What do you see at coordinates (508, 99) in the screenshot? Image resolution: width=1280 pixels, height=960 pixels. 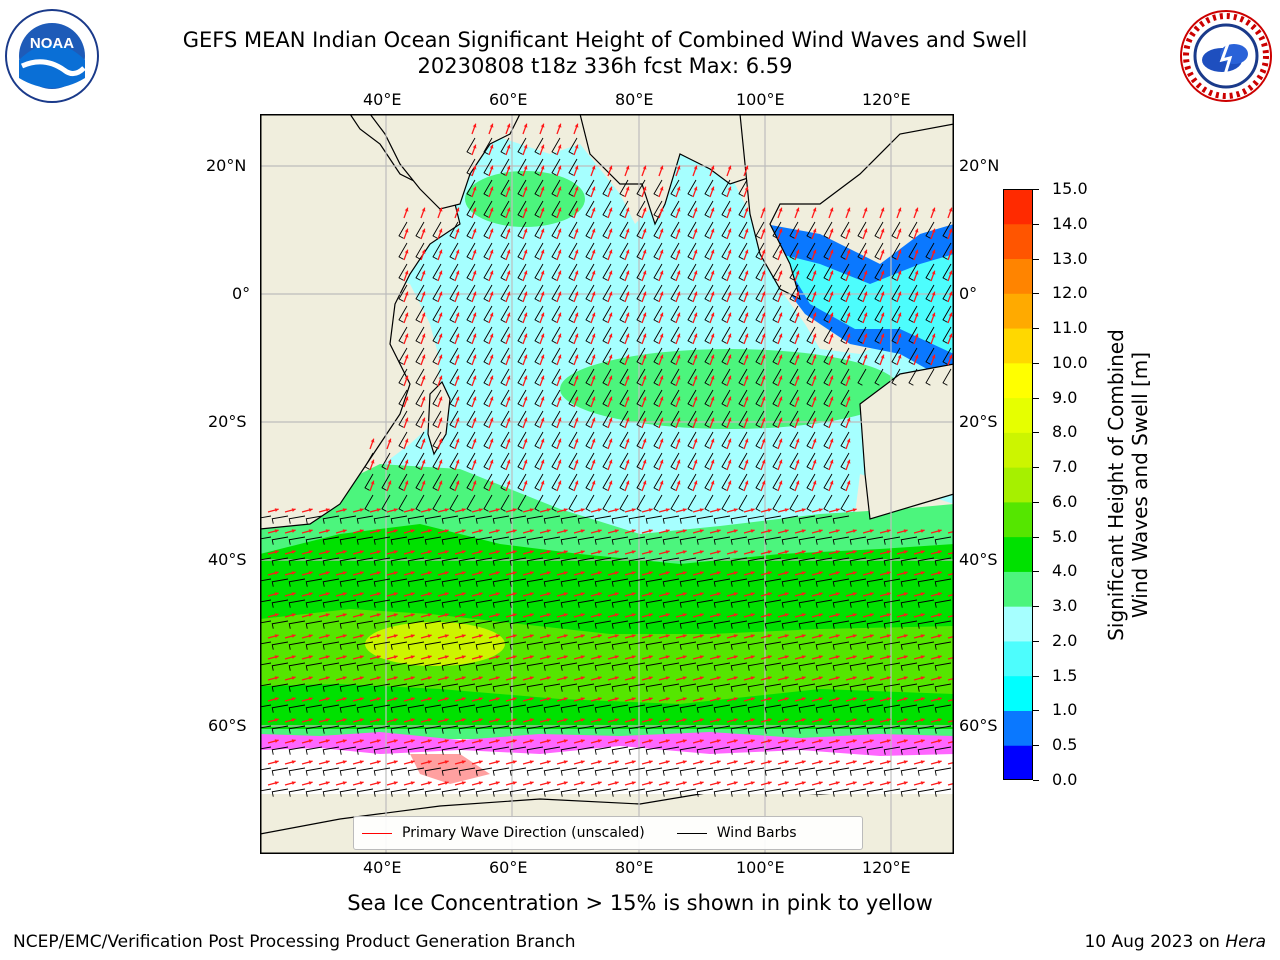 I see `lon-tick-top-60e: 60°E` at bounding box center [508, 99].